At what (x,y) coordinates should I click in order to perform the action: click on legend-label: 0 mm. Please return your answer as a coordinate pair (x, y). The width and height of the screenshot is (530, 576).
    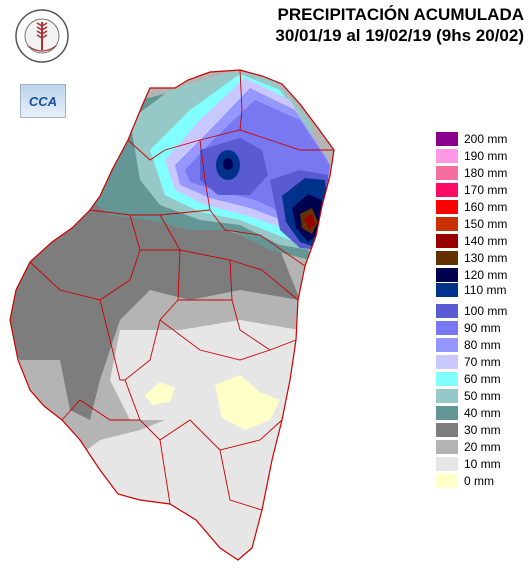
    Looking at the image, I should click on (479, 481).